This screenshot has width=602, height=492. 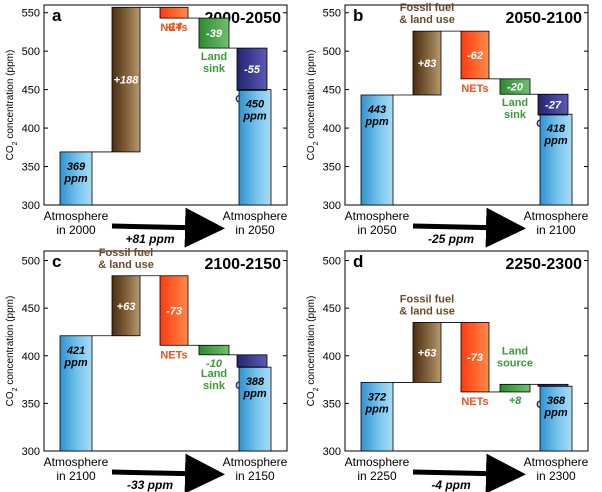 I want to click on bar-value-nets: -62, so click(x=475, y=56).